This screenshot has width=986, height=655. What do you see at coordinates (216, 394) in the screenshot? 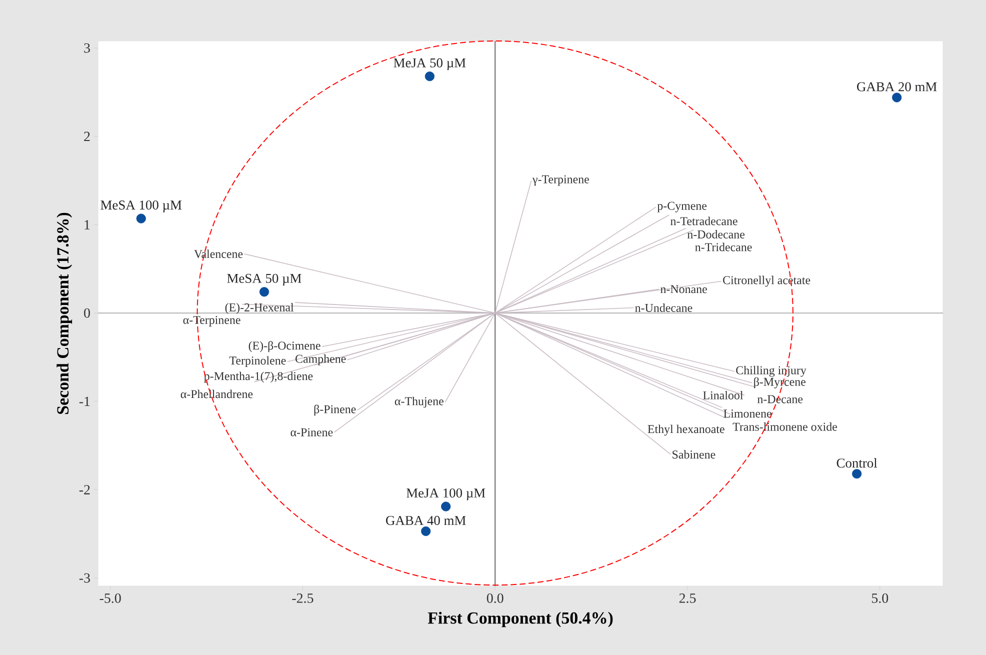
I see `series-label: α-Phellandrene` at bounding box center [216, 394].